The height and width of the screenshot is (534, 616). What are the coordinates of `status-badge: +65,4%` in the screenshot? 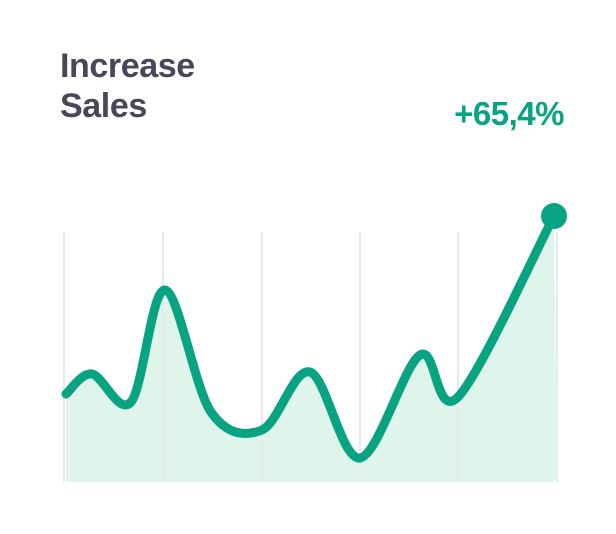 It's located at (509, 113).